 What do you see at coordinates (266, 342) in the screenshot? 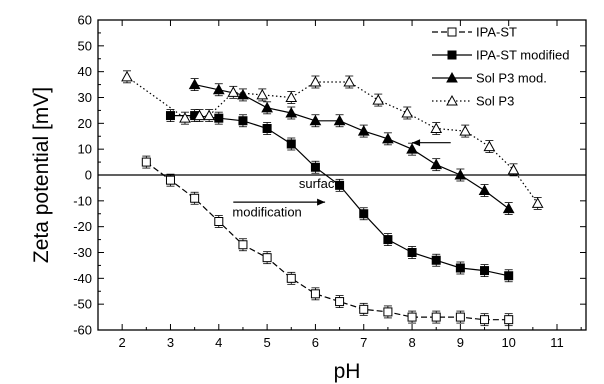
I see `x-tick-label: 5` at bounding box center [266, 342].